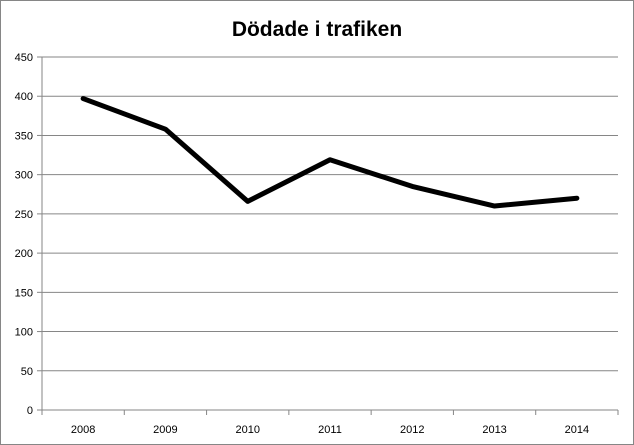  I want to click on x-tick-label: 2011, so click(330, 430).